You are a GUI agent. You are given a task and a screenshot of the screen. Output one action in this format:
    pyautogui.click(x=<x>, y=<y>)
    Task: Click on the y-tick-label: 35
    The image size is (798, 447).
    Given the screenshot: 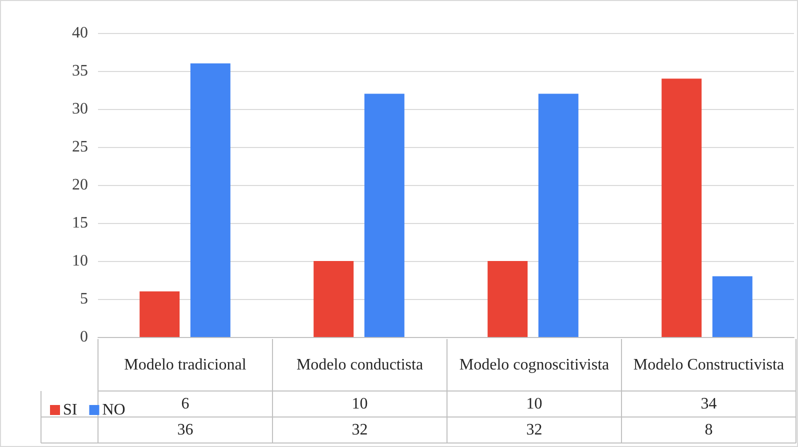 What is the action you would take?
    pyautogui.click(x=80, y=71)
    